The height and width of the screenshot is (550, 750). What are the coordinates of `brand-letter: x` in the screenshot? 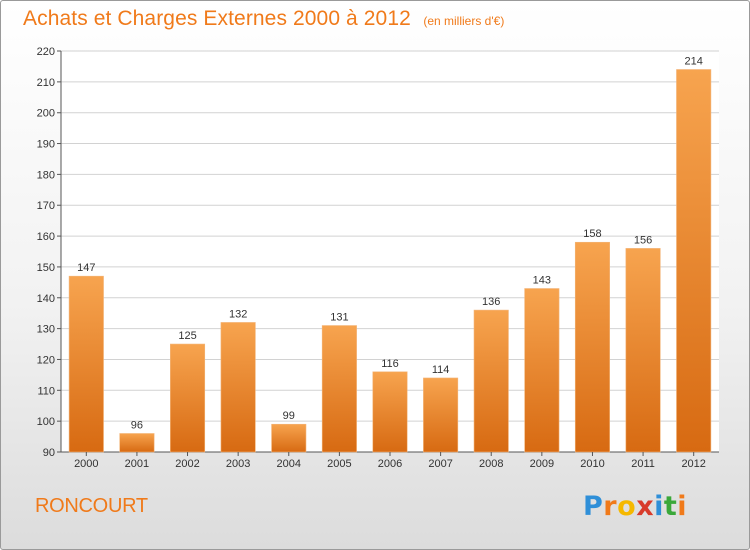 It's located at (645, 506).